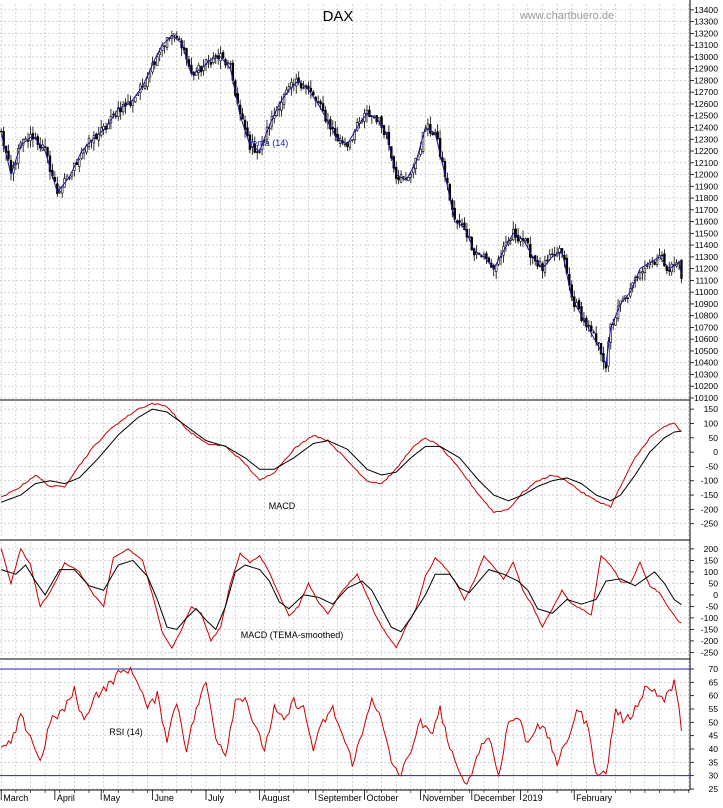 Image resolution: width=723 pixels, height=808 pixels. Describe the element at coordinates (706, 127) in the screenshot. I see `price-ytick-label: 12400` at that location.